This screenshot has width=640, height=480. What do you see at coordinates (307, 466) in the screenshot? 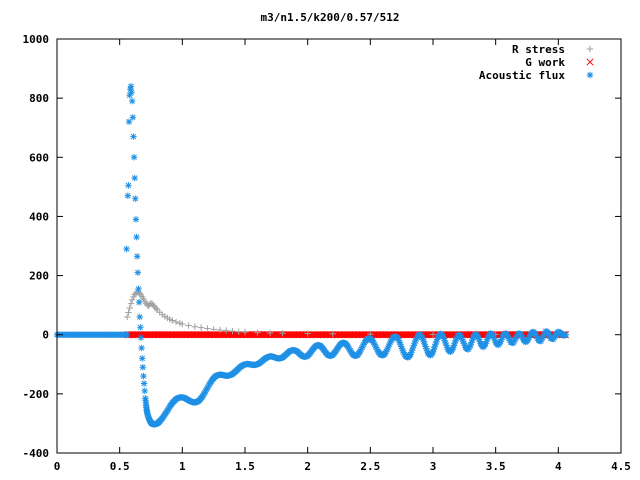
I see `x-tick-label: 2` at bounding box center [307, 466].